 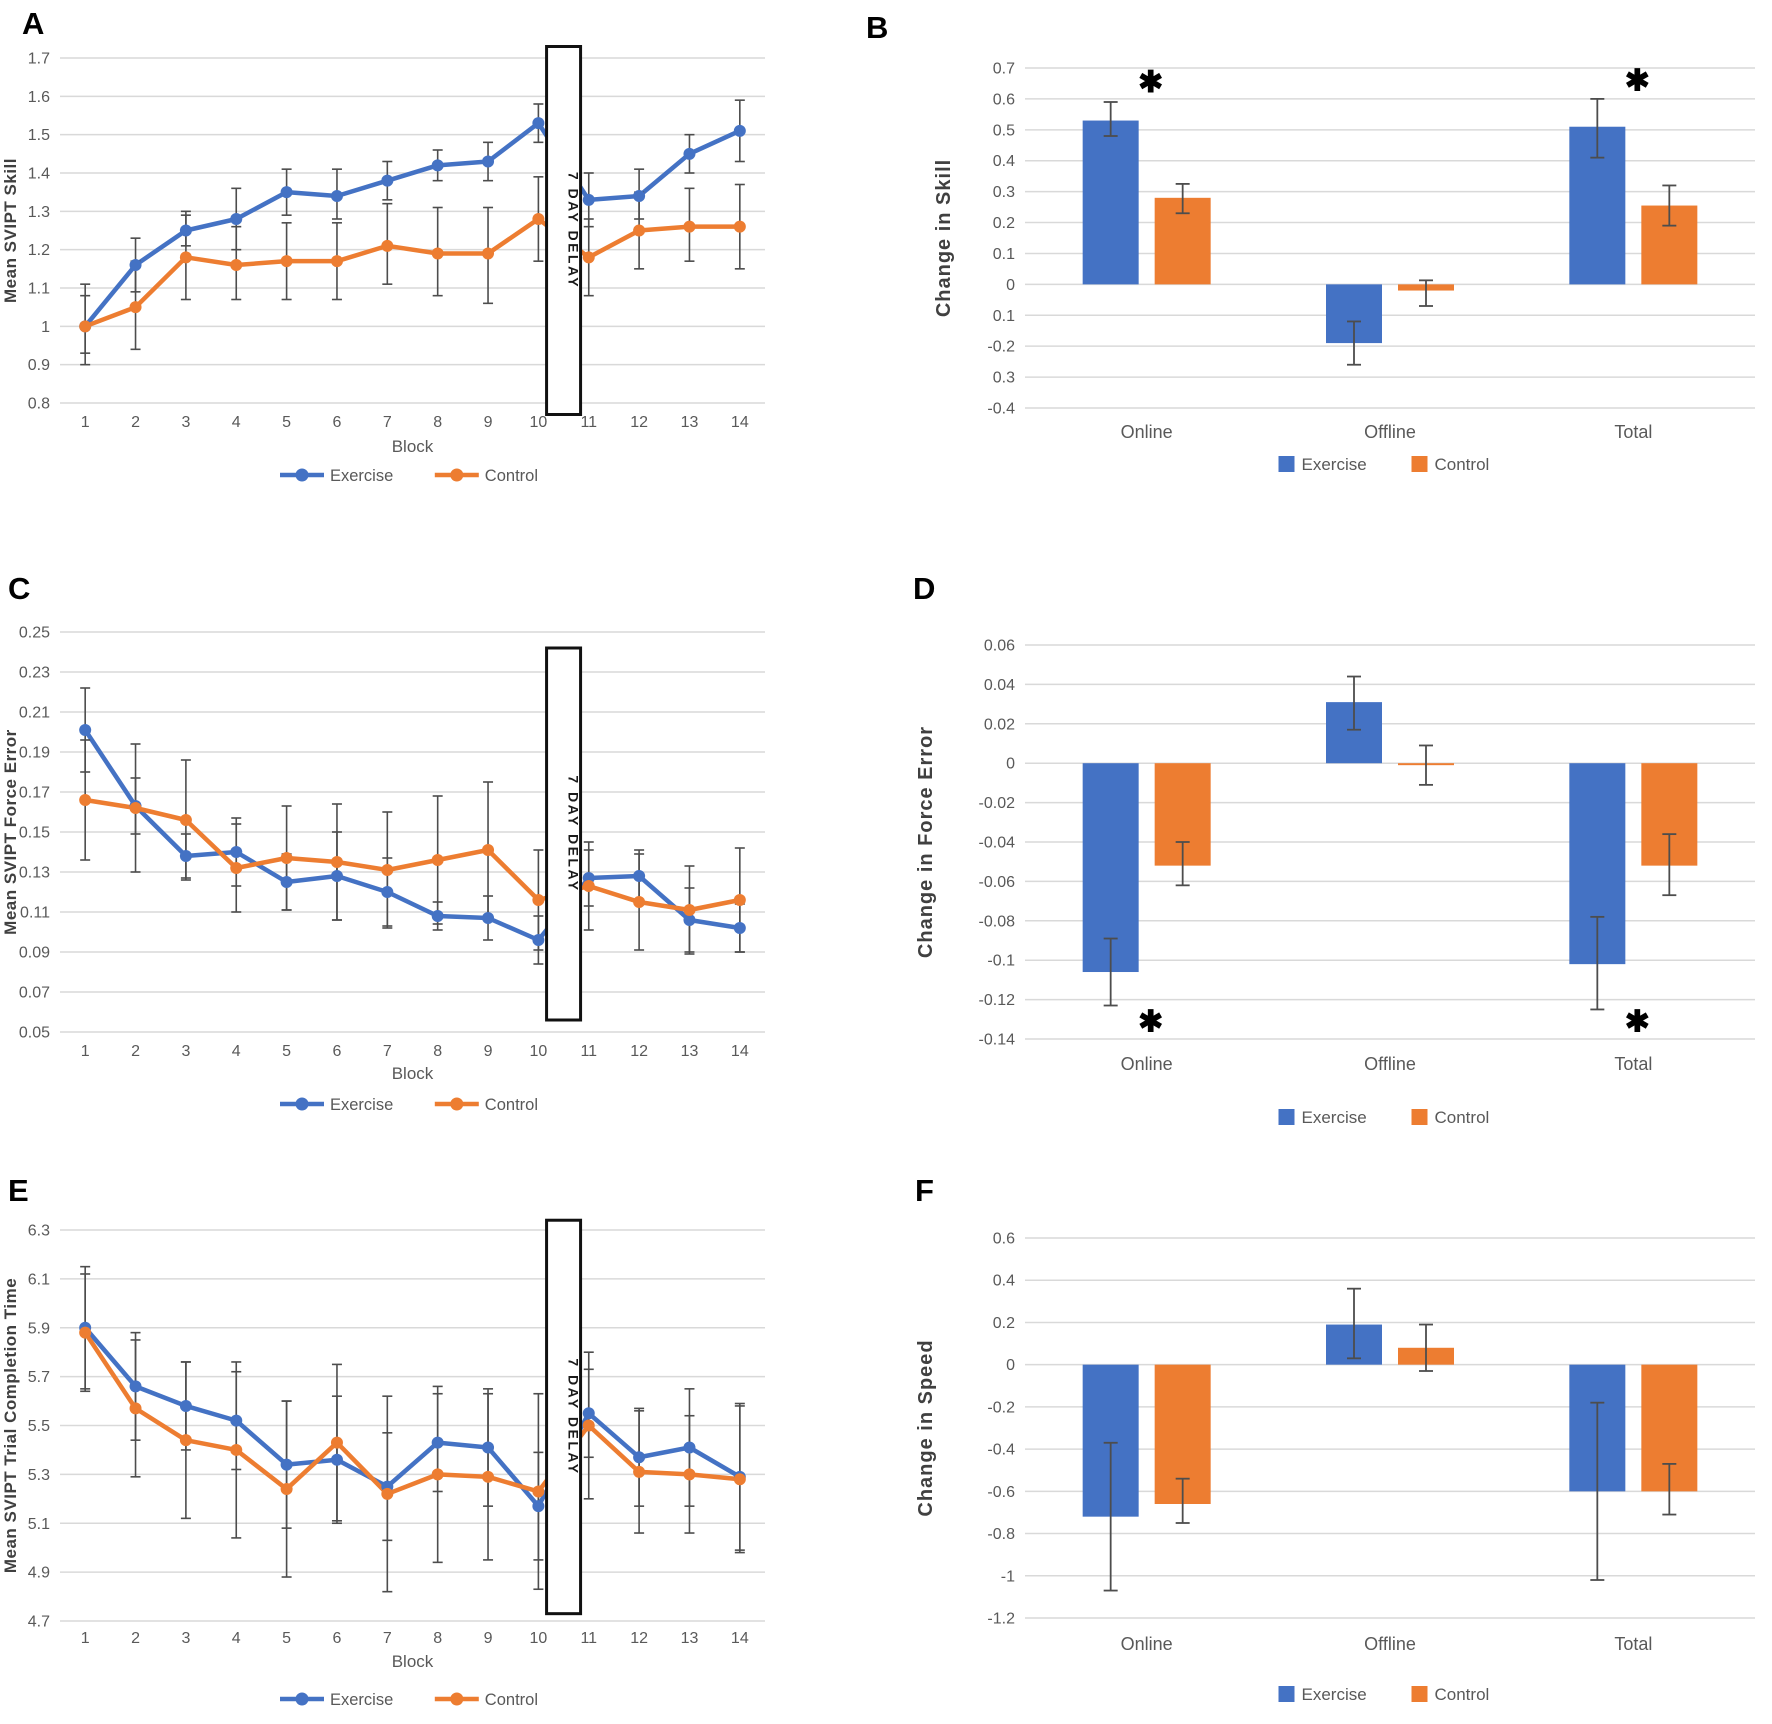 What do you see at coordinates (1001, 1492) in the screenshot?
I see `y-tick-label: -0.6` at bounding box center [1001, 1492].